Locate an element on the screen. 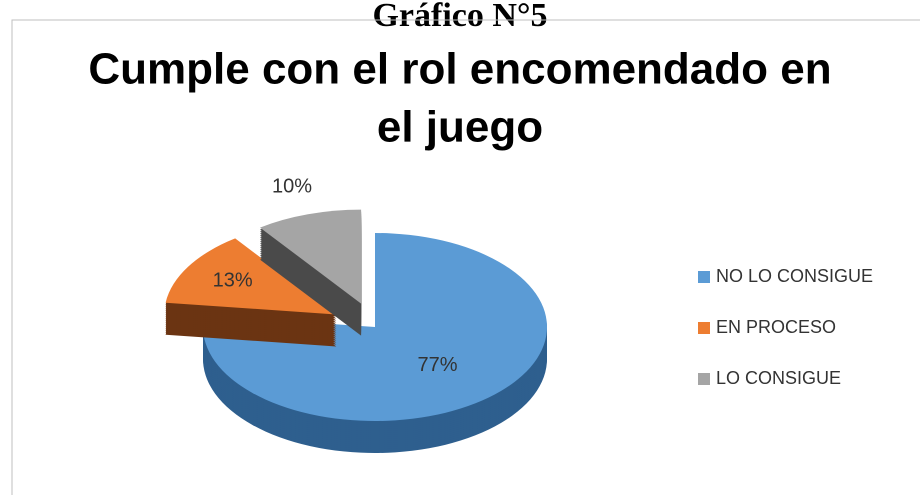 Image resolution: width=920 pixels, height=495 pixels. page-header: Gráfico N°5 is located at coordinates (459, 17).